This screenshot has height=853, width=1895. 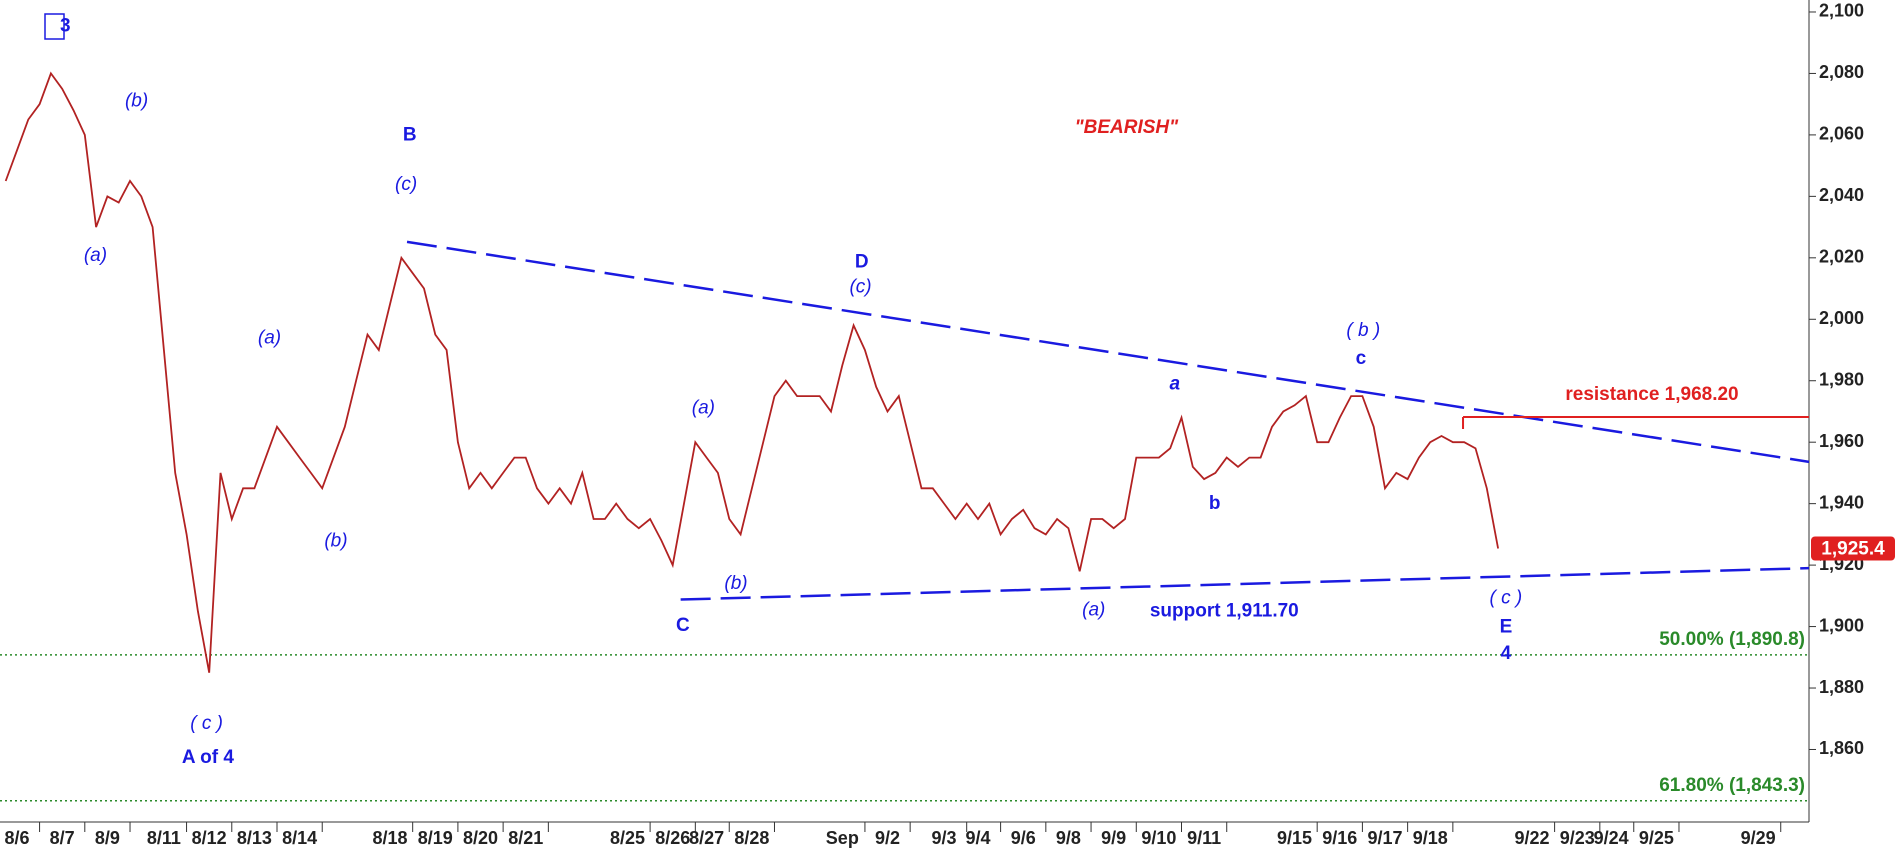 What do you see at coordinates (1841, 441) in the screenshot?
I see `y-tick-label: 1,960` at bounding box center [1841, 441].